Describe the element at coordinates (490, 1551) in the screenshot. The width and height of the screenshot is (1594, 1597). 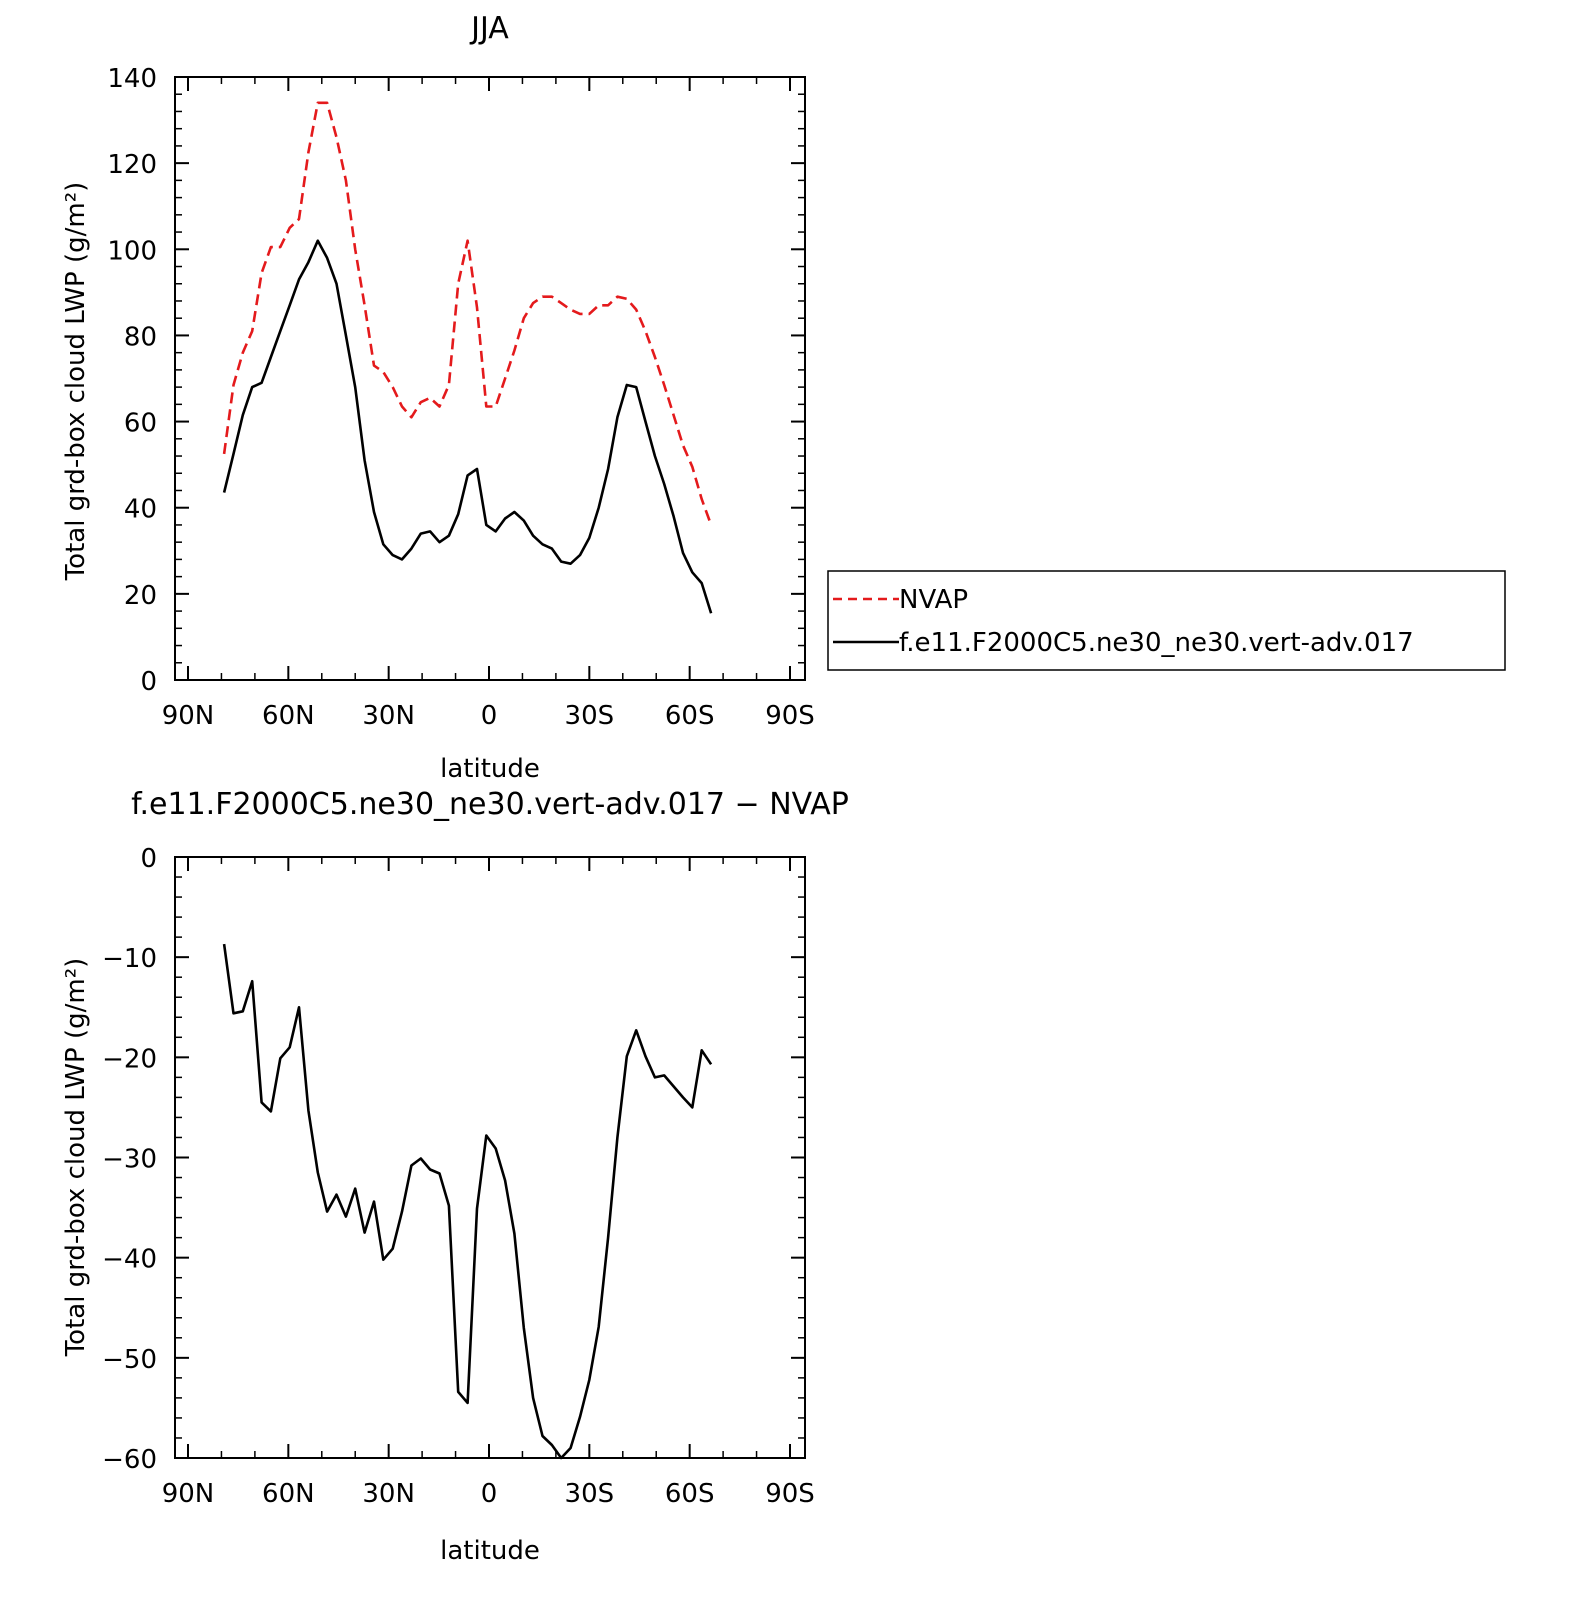
I see `bottom-x-axis-label: latitude` at that location.